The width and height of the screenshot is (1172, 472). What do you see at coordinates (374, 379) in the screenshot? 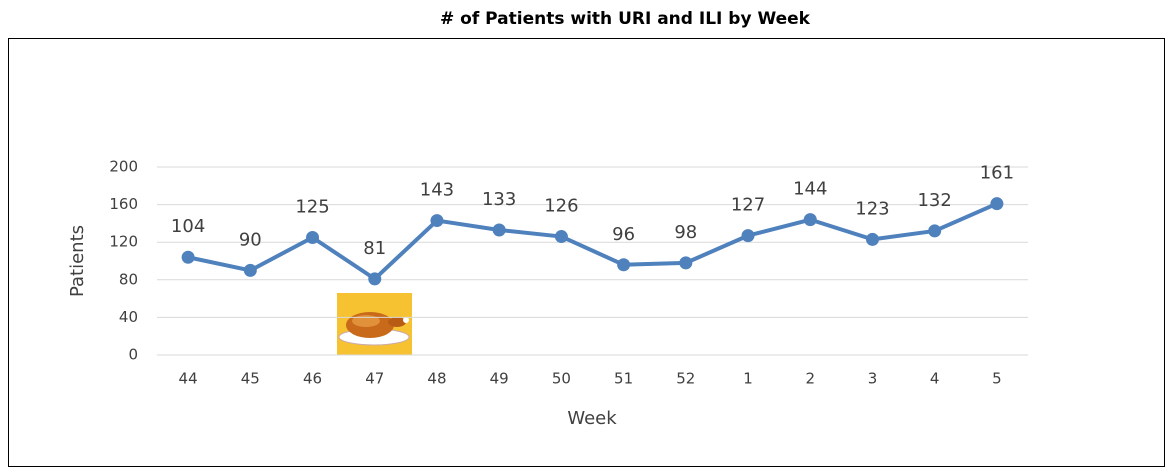
I see `x-tick-label: 47` at bounding box center [374, 379].